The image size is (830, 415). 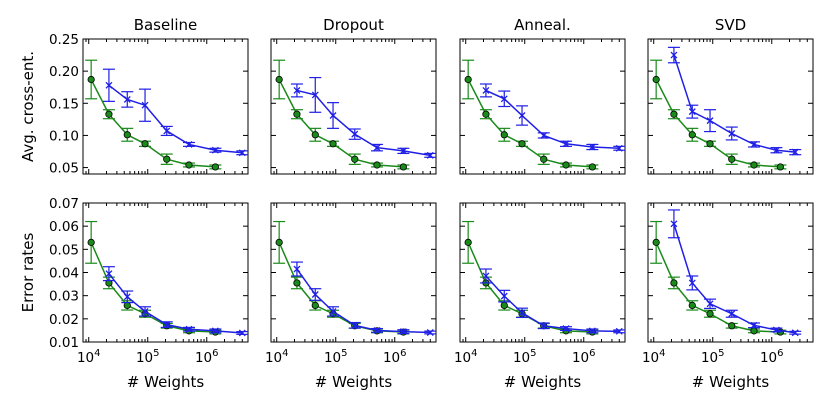 What do you see at coordinates (64, 72) in the screenshot?
I see `y-tick-label: 0.20` at bounding box center [64, 72].